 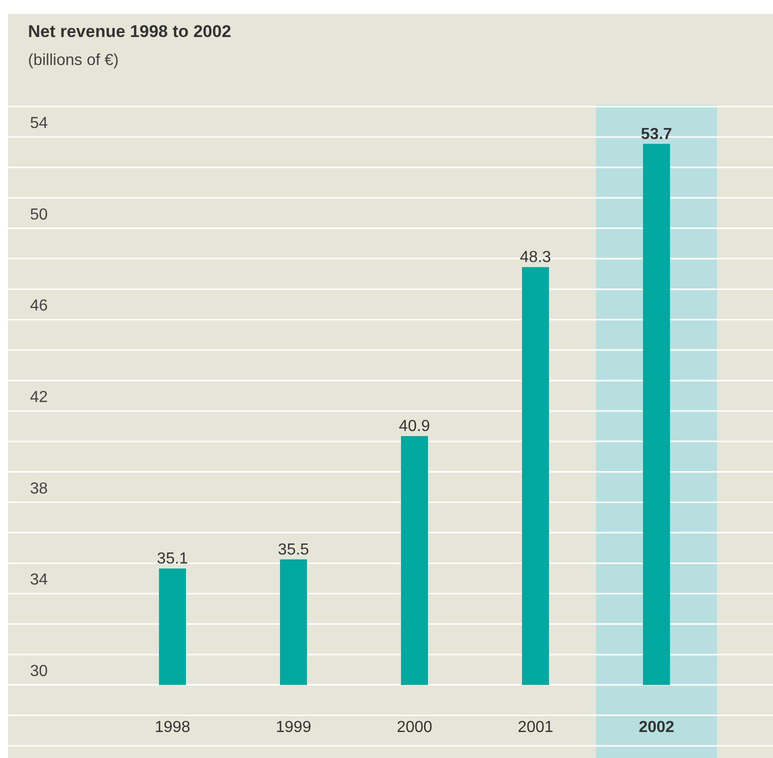 What do you see at coordinates (39, 123) in the screenshot?
I see `y-tick-label: 54` at bounding box center [39, 123].